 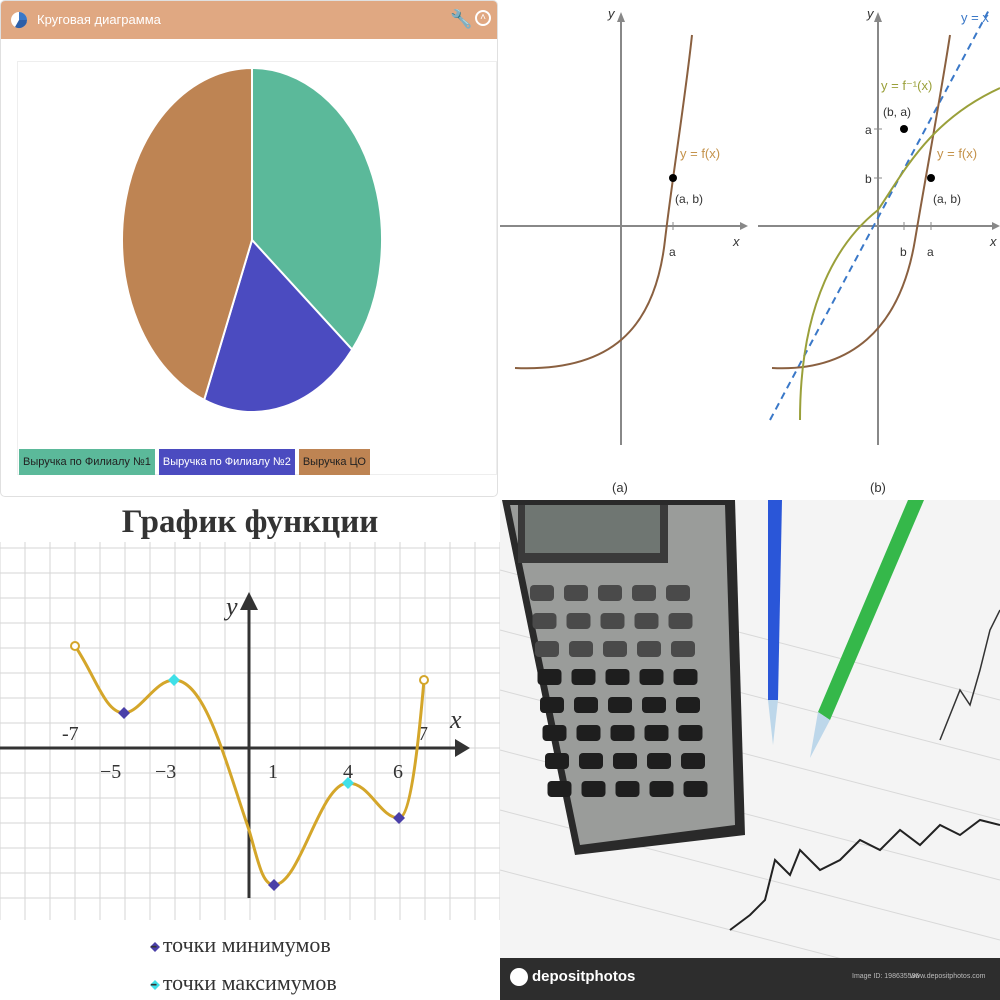 What do you see at coordinates (110, 772) in the screenshot?
I see `tick-label-neg5: −5` at bounding box center [110, 772].